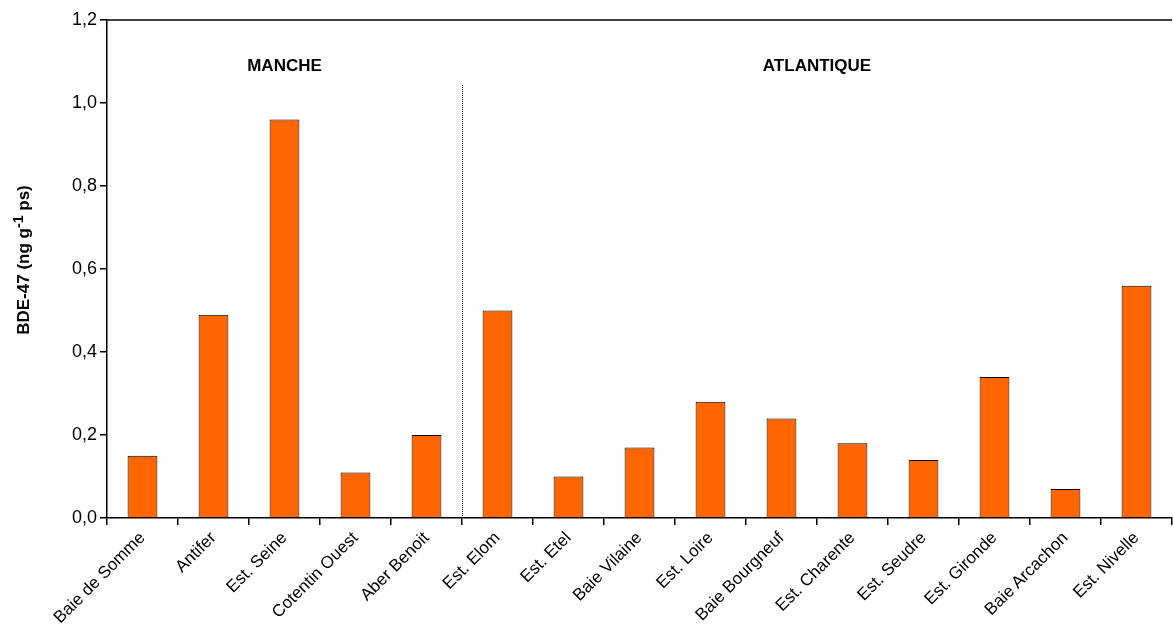 This screenshot has height=631, width=1173. I want to click on y-tick-label: 0,8, so click(84, 184).